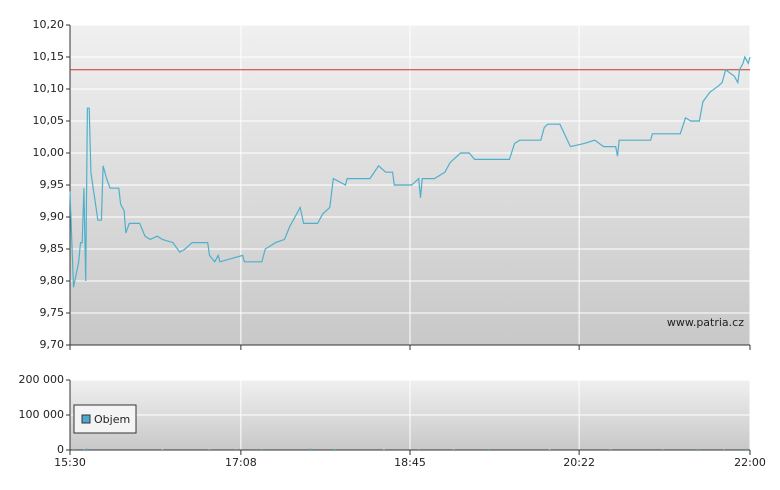 This screenshot has width=780, height=490. Describe the element at coordinates (241, 462) in the screenshot. I see `x-tick-label: 17:08` at that location.